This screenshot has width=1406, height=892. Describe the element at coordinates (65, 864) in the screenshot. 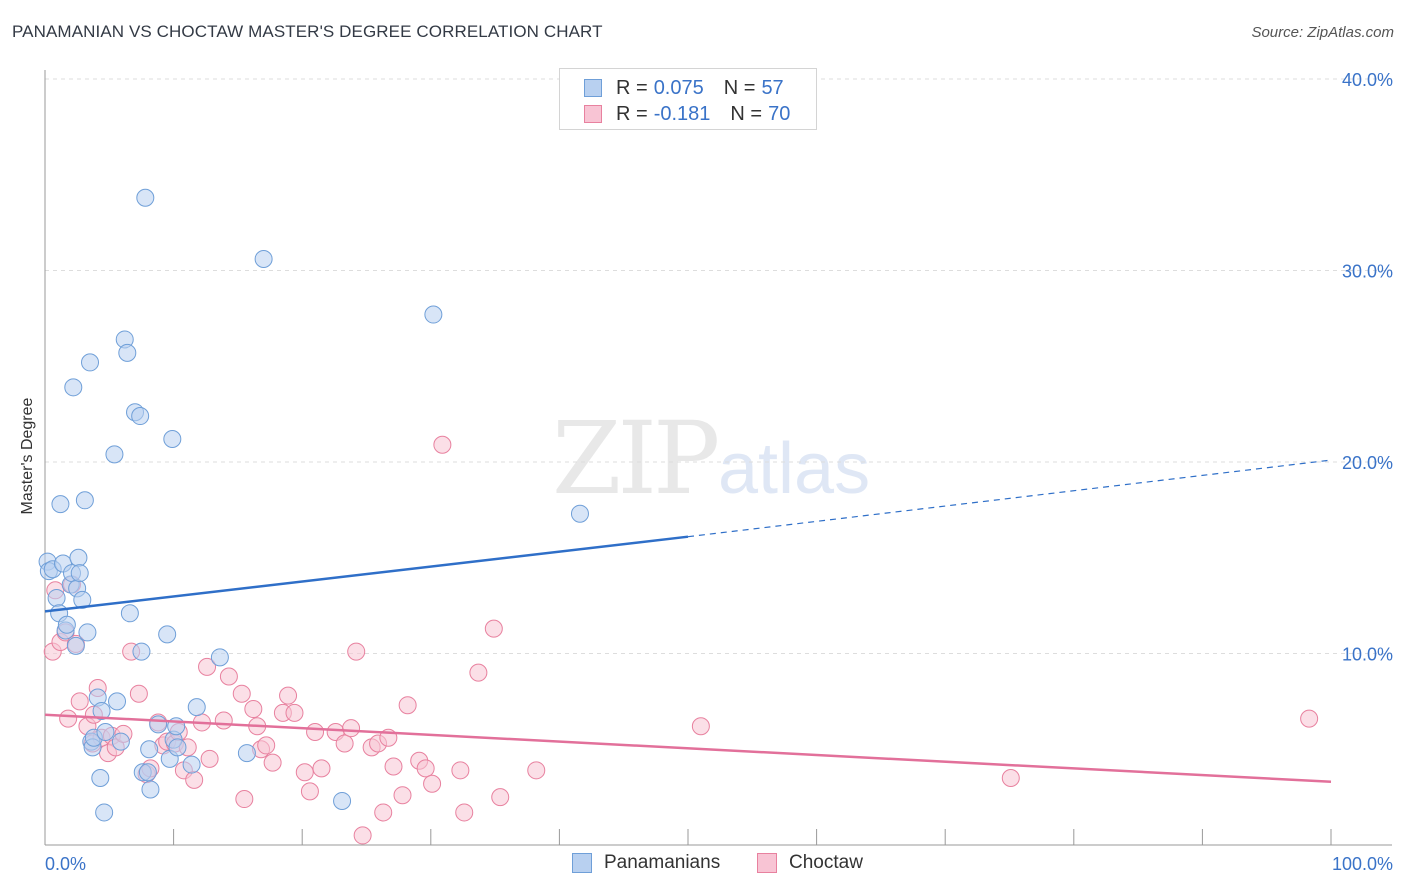

I see `x-tick-label: 0.0%` at that location.